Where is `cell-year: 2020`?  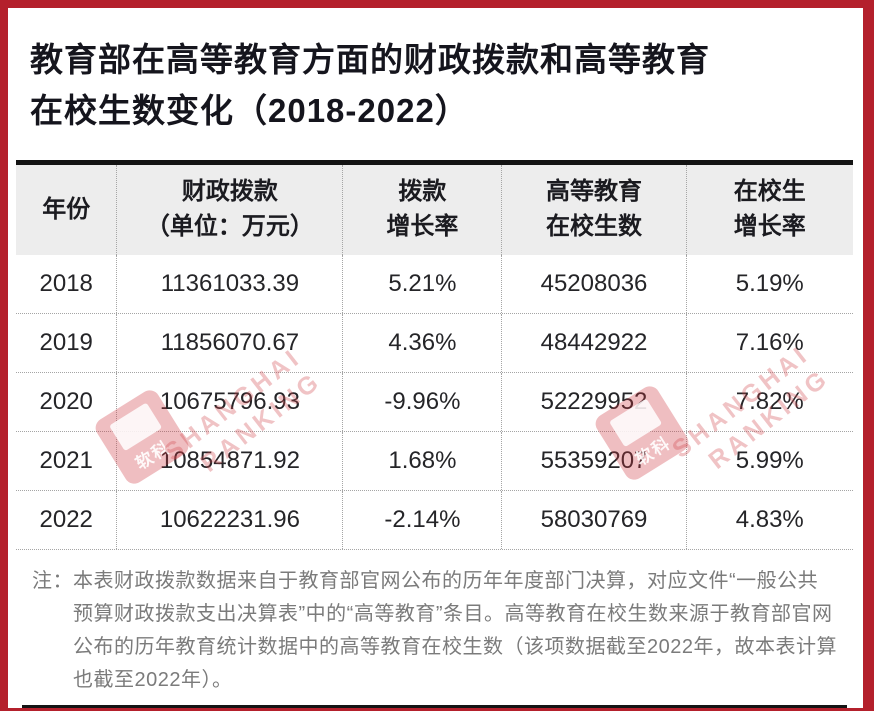
cell-year: 2020 is located at coordinates (66, 402).